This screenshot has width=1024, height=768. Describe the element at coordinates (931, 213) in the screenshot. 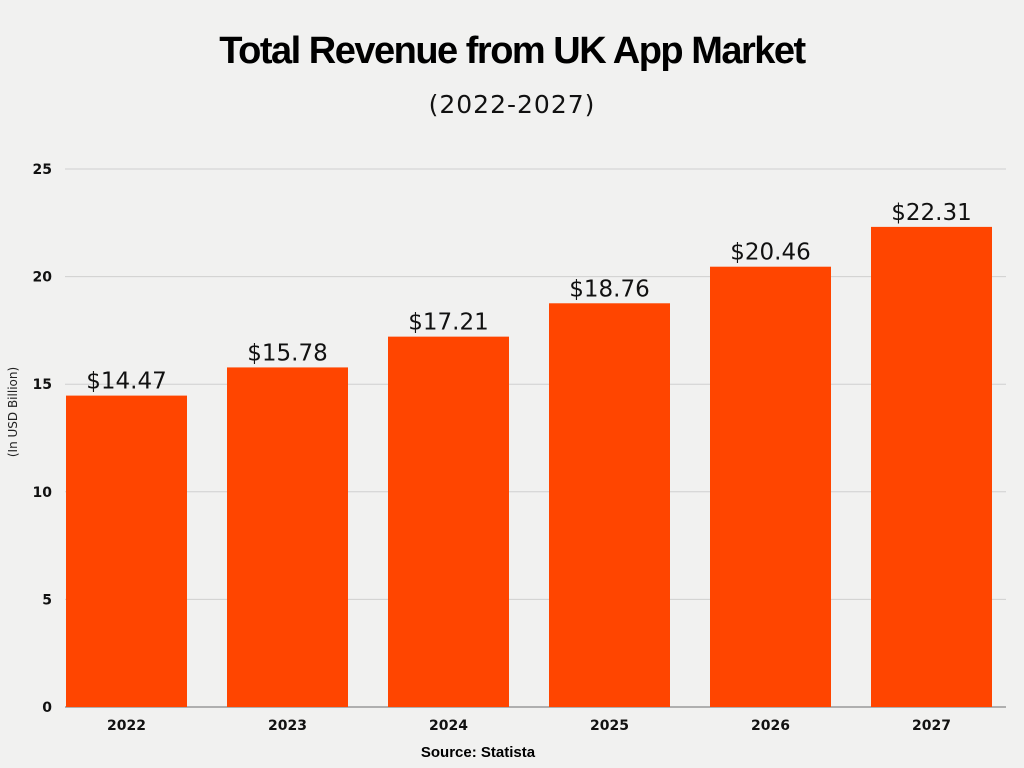

I see `data-label-2027: $22.31` at that location.